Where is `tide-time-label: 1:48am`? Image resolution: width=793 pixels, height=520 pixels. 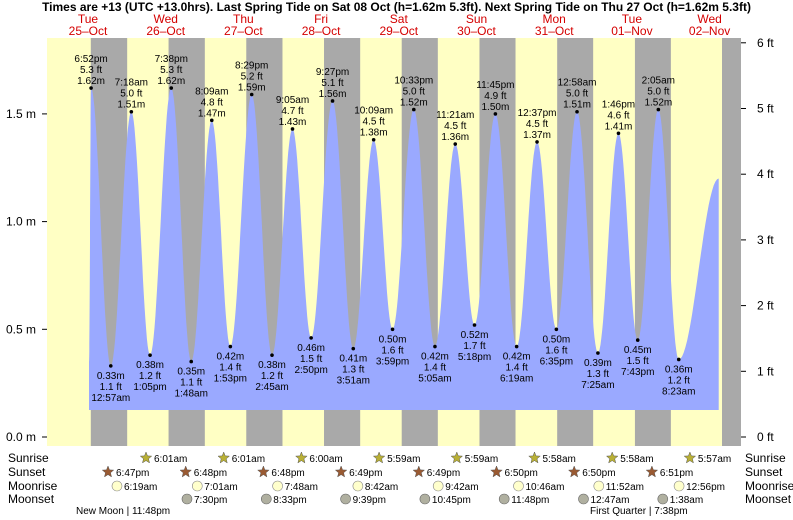 tide-time-label: 1:48am is located at coordinates (191, 394).